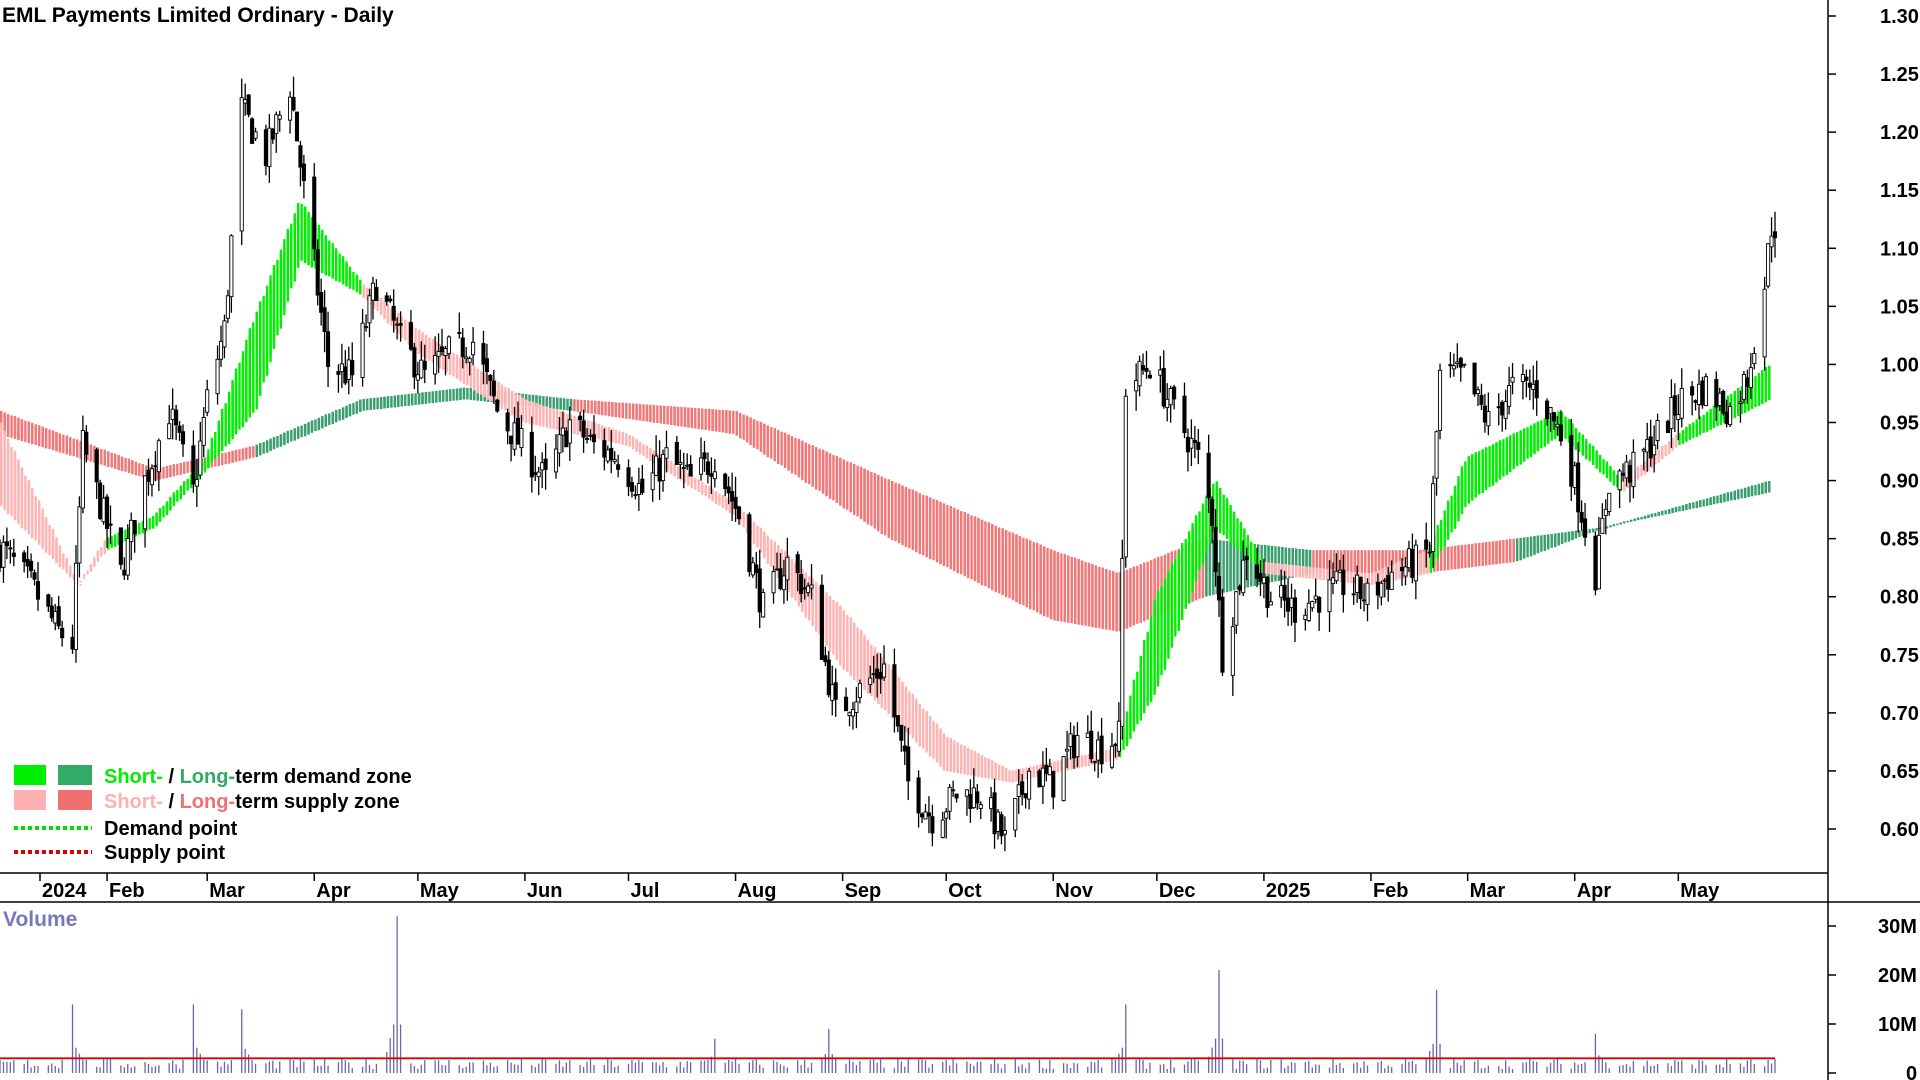  Describe the element at coordinates (333, 891) in the screenshot. I see `date-tick-label: Apr` at that location.